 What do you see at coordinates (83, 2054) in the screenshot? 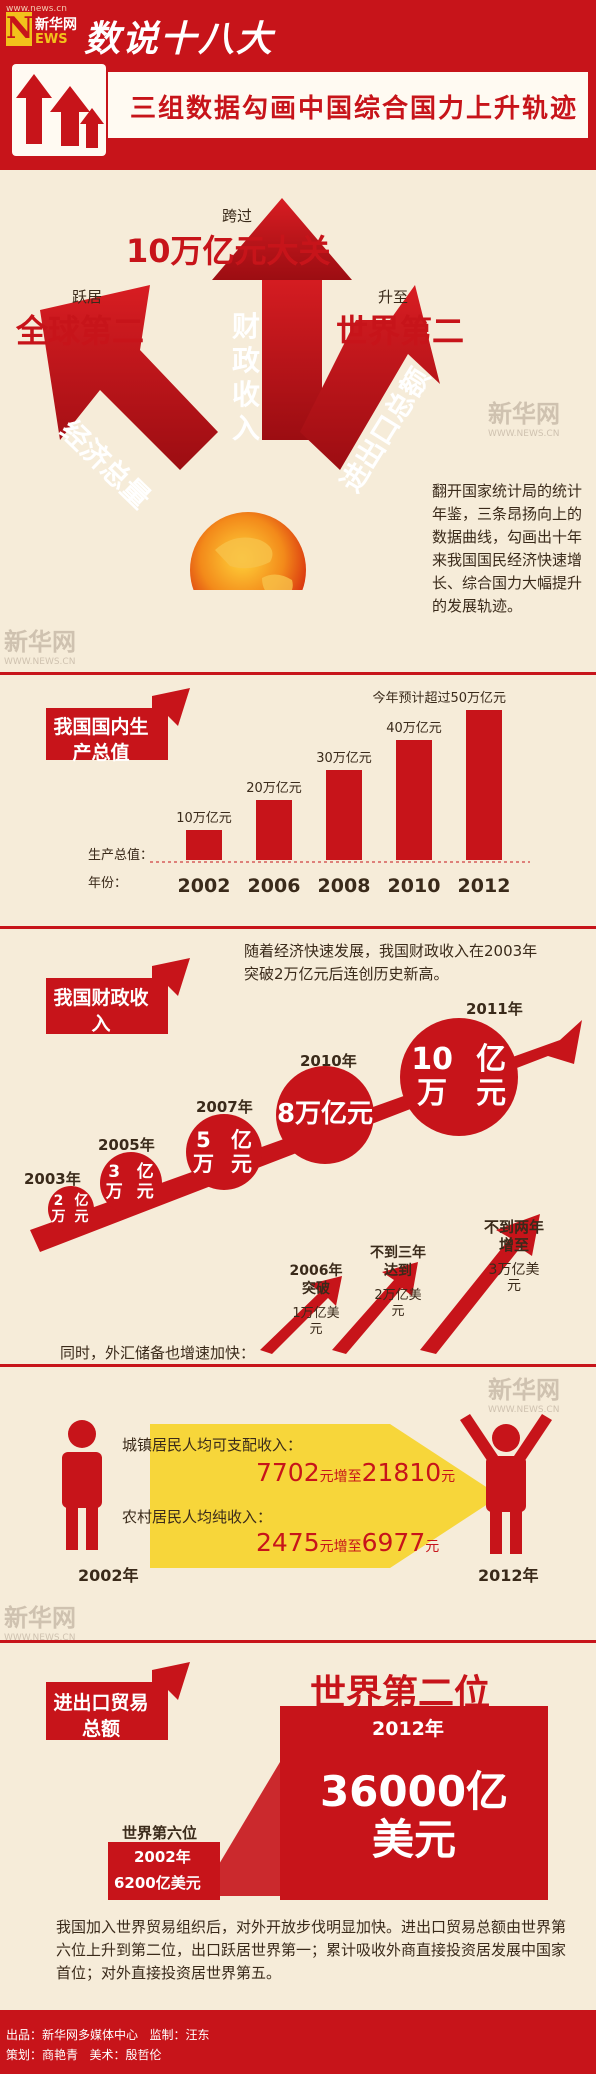
I see `footer-line-2: 策划：商艳青 美术：殷哲伦` at bounding box center [83, 2054].